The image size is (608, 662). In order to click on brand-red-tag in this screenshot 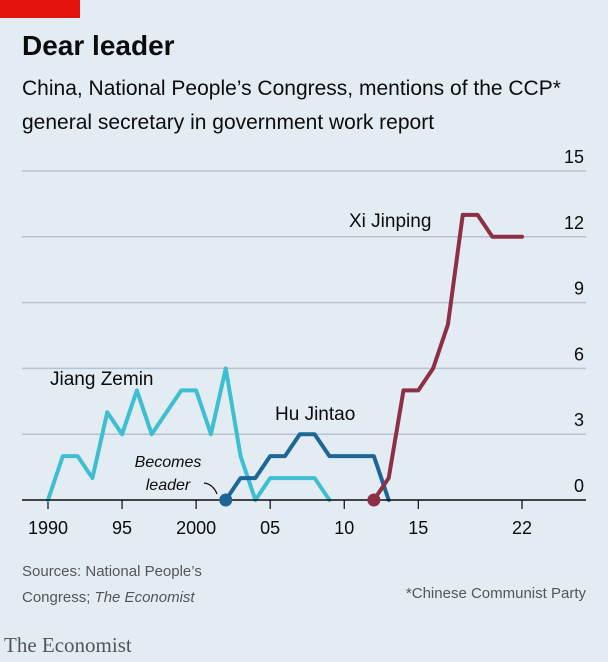, I will do `click(40, 9)`.